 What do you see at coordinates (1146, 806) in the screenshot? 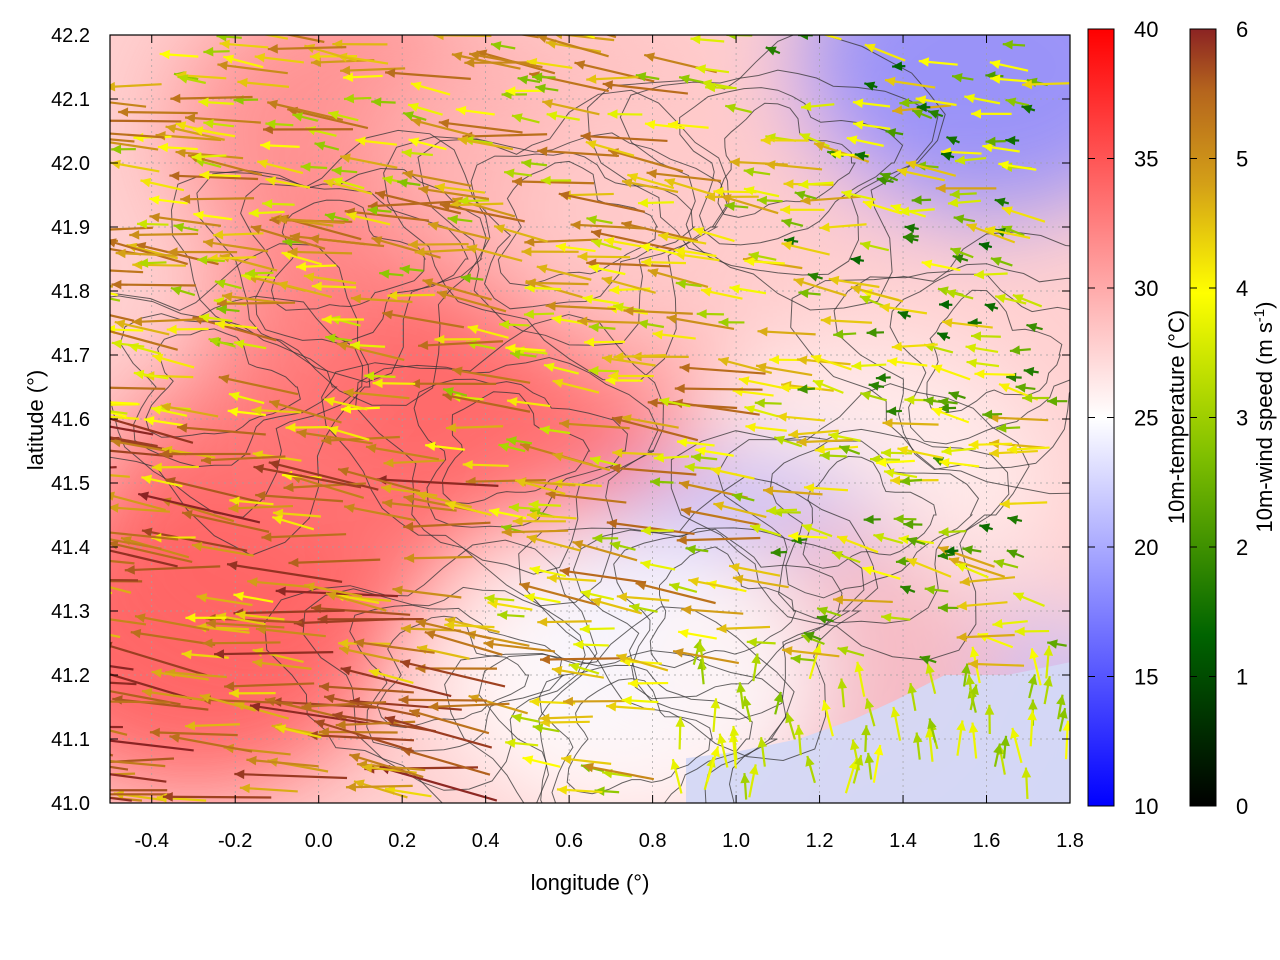
I see `colorbar-tick-label: 10` at bounding box center [1146, 806].